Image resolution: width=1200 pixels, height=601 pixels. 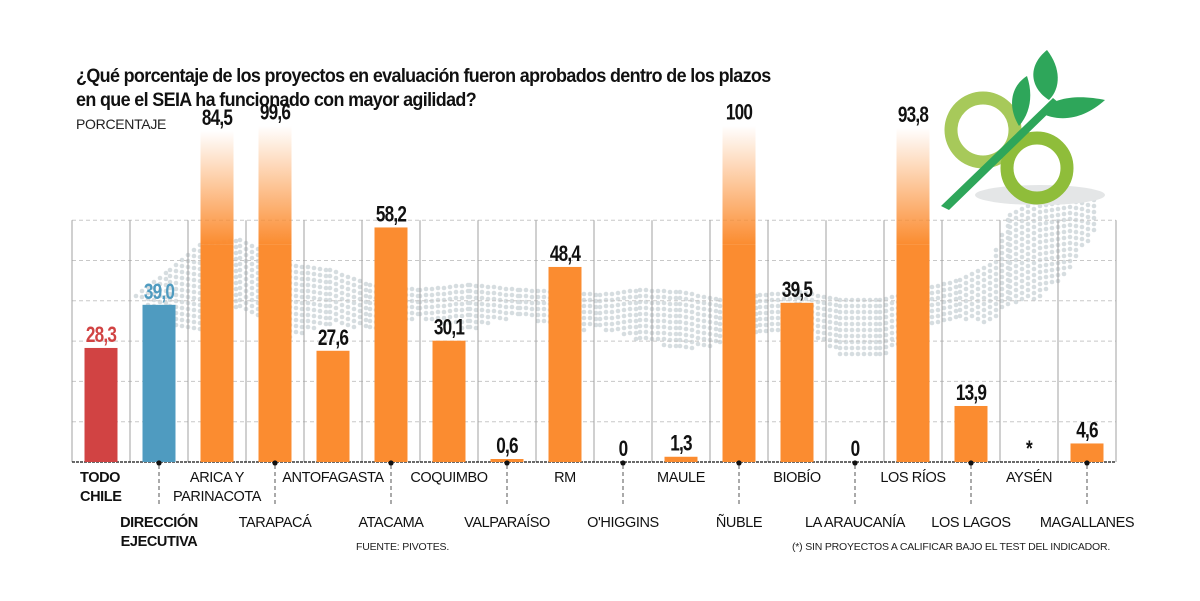 What do you see at coordinates (276, 522) in the screenshot?
I see `category-label: TARAPACÁ` at bounding box center [276, 522].